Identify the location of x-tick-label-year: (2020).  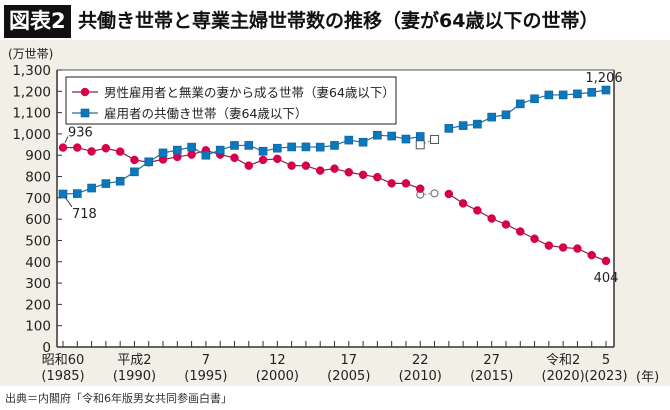
(563, 376).